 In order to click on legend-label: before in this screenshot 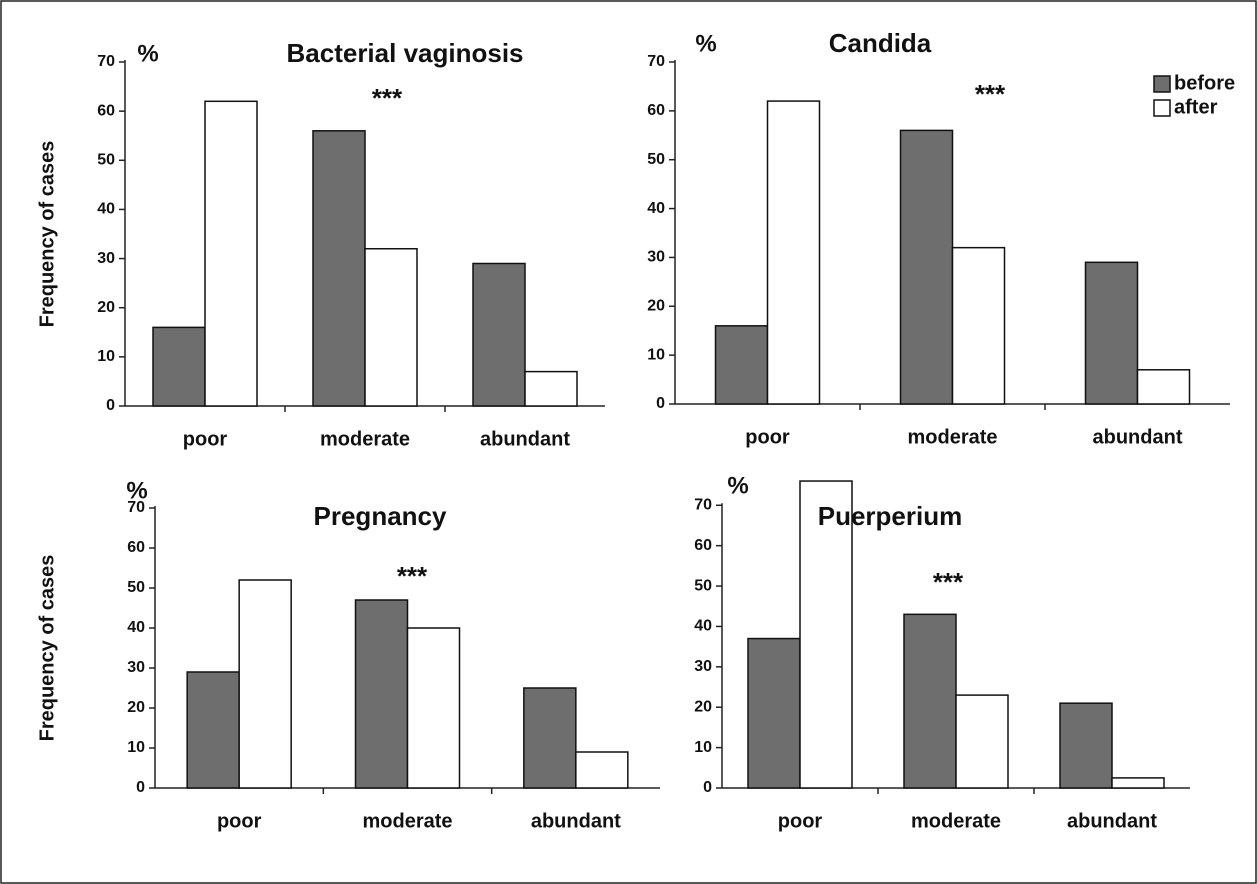, I will do `click(1204, 83)`.